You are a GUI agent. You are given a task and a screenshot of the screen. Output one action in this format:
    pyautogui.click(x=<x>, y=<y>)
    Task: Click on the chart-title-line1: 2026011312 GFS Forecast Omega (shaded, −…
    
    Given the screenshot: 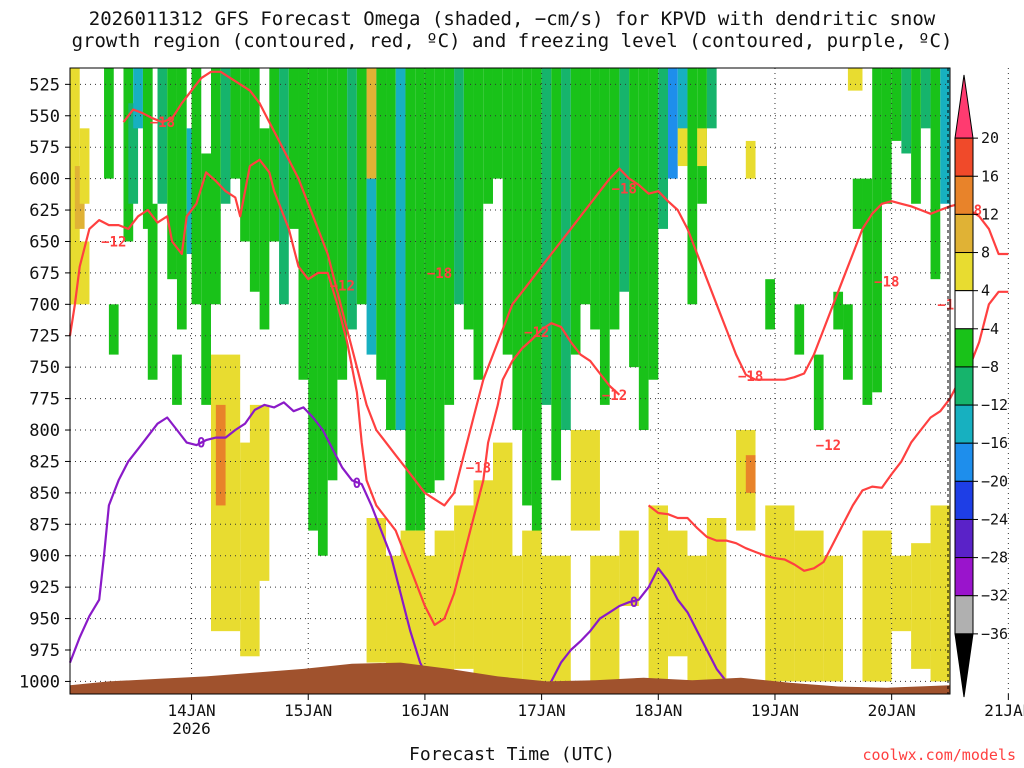 What is the action you would take?
    pyautogui.click(x=512, y=19)
    